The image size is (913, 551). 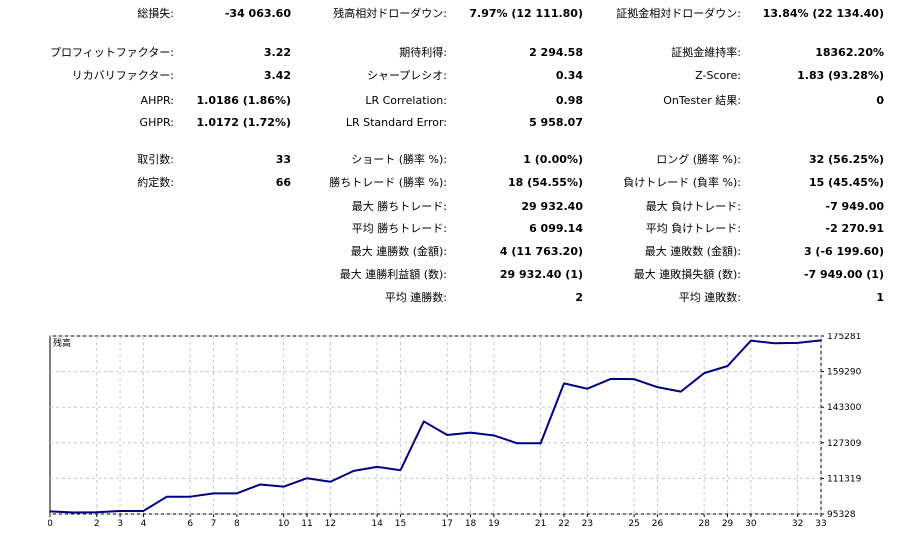 I want to click on x-tick-label: 7, so click(x=214, y=524).